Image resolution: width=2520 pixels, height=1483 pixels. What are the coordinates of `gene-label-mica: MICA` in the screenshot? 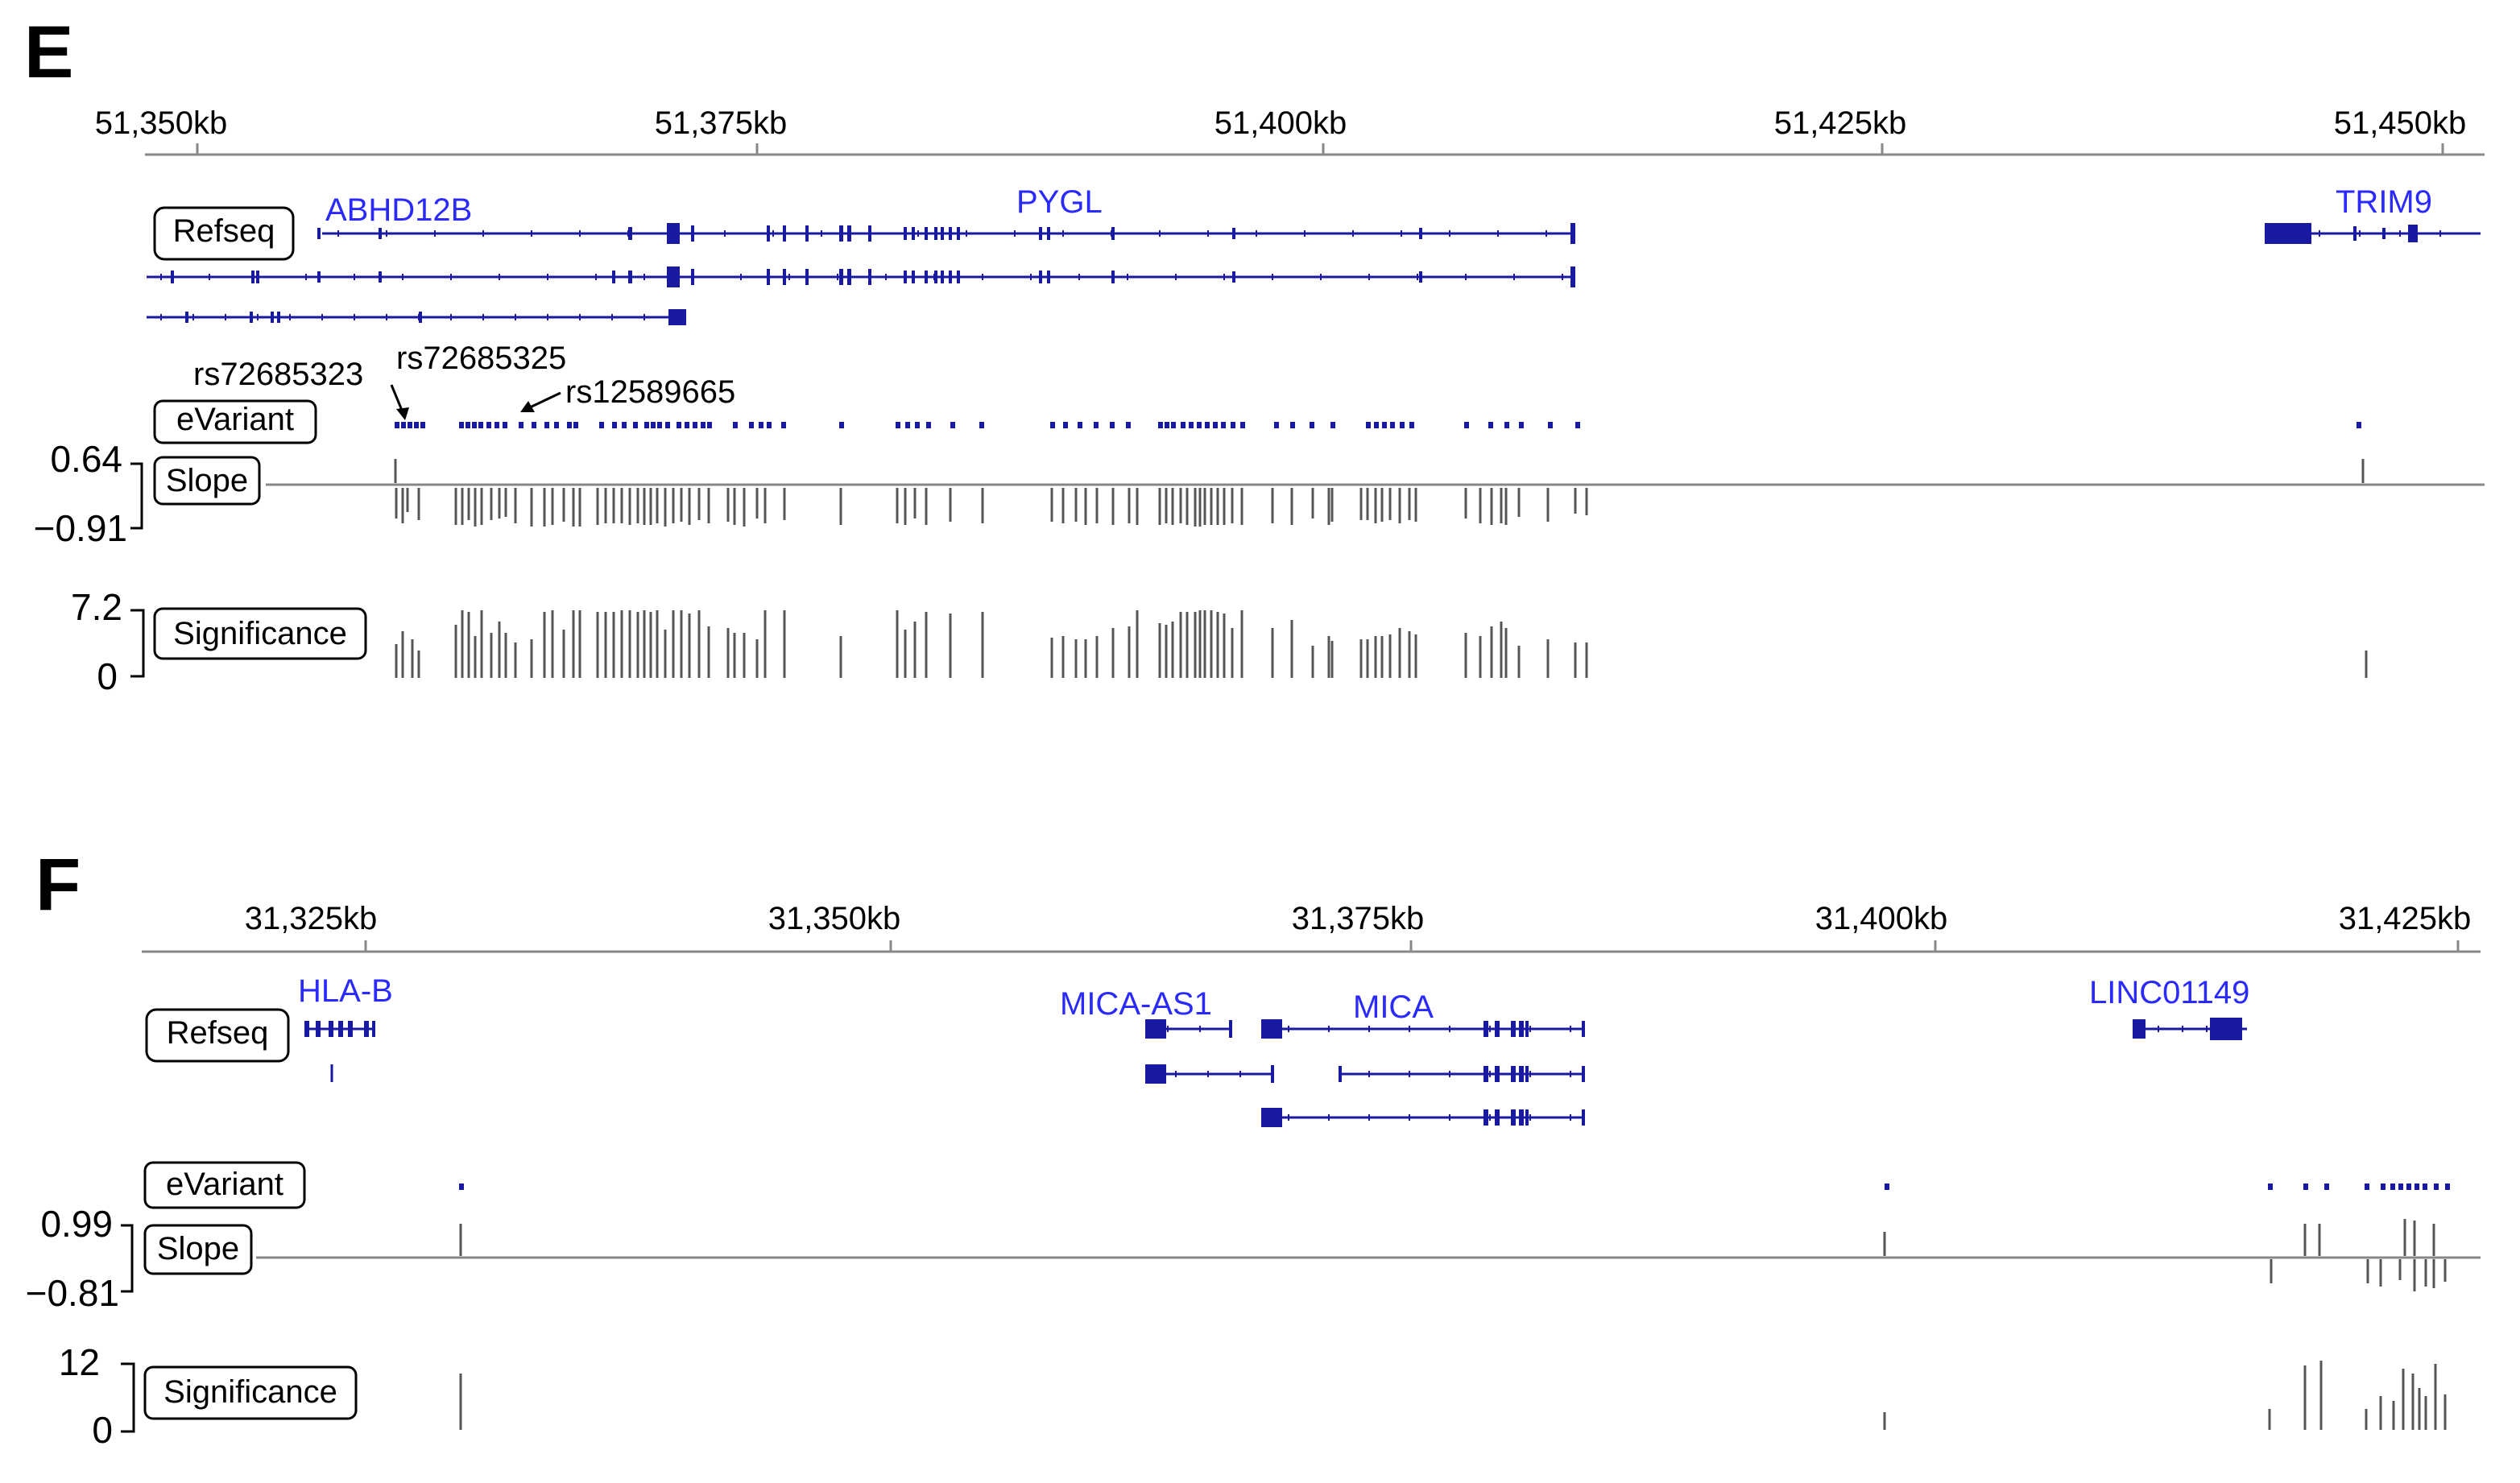 It's located at (1393, 1007).